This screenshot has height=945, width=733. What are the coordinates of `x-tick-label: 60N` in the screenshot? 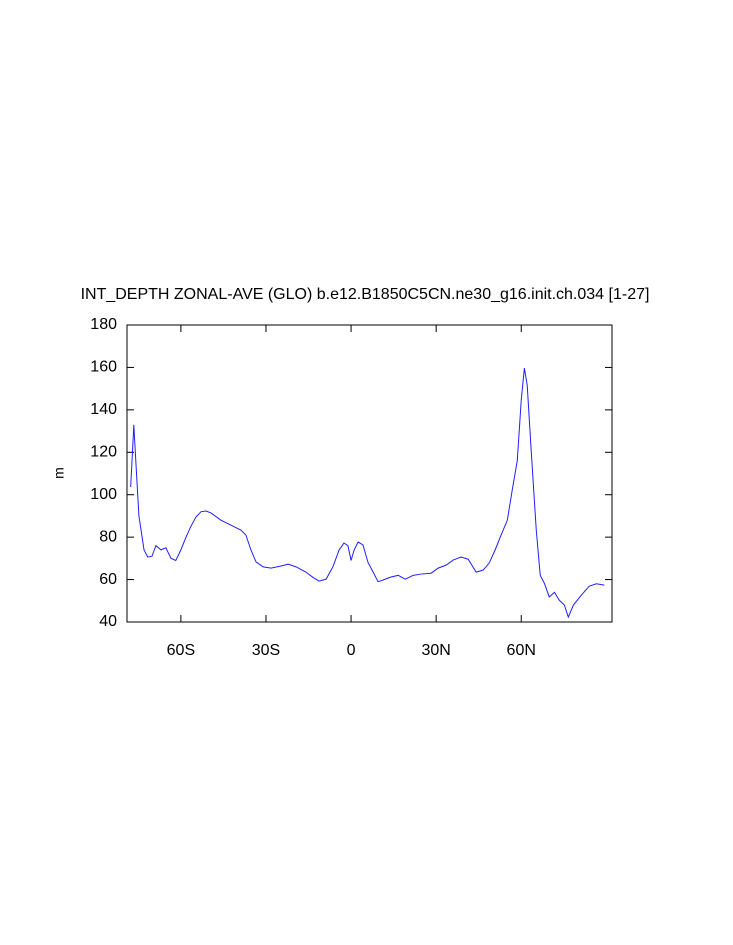 It's located at (521, 650).